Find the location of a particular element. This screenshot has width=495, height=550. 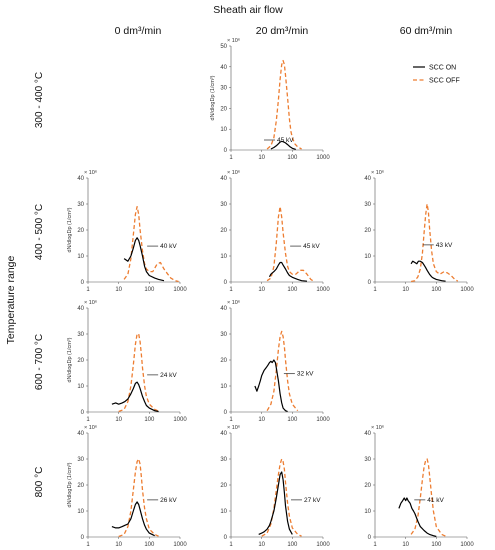

column-label-0: 0 dm³/min is located at coordinates (138, 31).